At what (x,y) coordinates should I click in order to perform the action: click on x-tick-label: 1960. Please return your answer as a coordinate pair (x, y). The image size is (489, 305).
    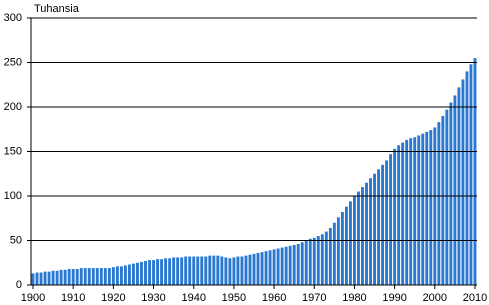
    Looking at the image, I should click on (274, 298).